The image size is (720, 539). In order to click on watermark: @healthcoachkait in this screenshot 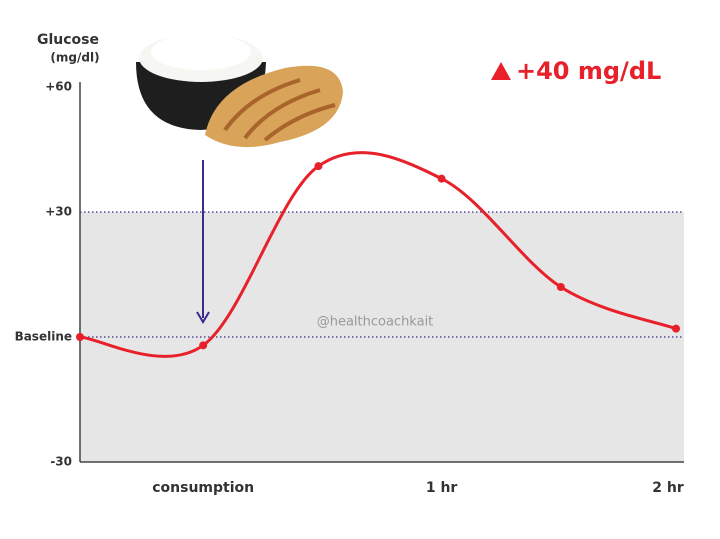, I will do `click(375, 322)`.